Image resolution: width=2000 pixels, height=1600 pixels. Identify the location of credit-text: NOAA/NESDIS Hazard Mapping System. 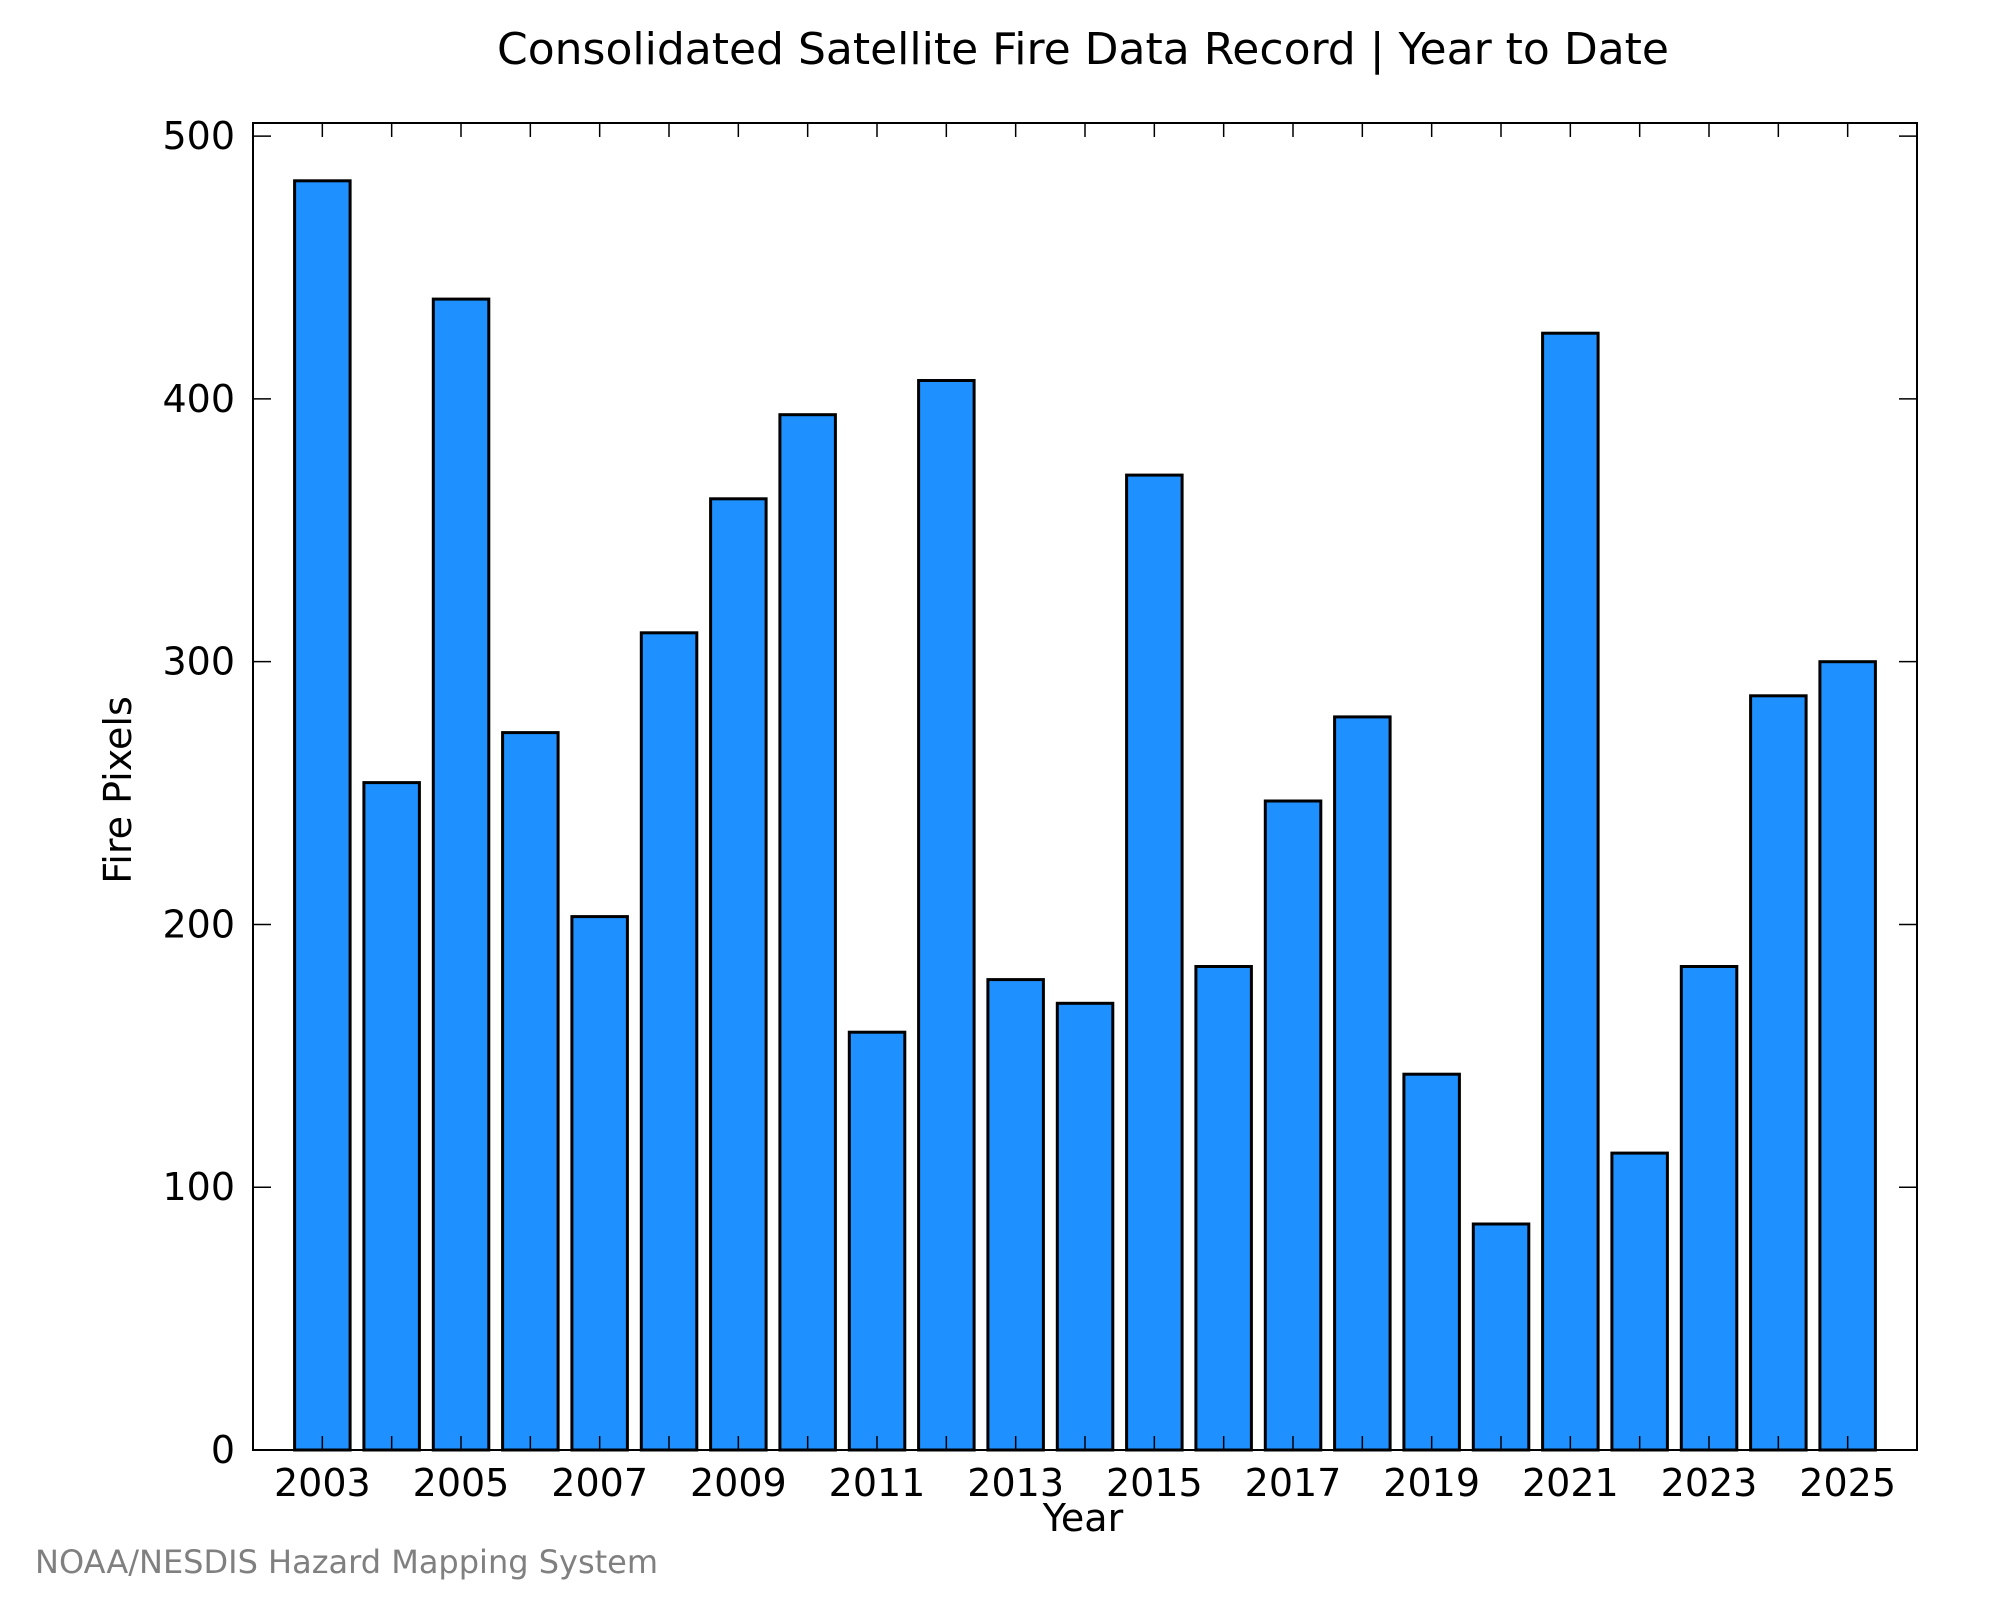
(346, 1562).